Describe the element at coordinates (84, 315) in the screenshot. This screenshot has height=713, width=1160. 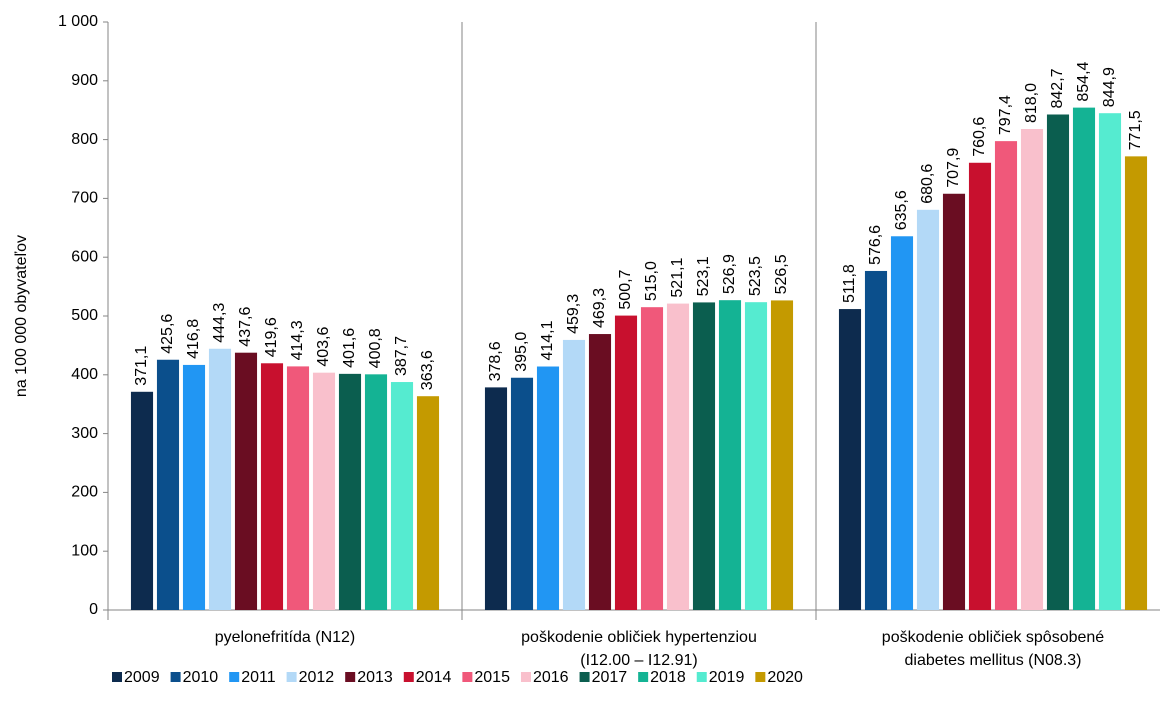
I see `y-tick-label: 500` at that location.